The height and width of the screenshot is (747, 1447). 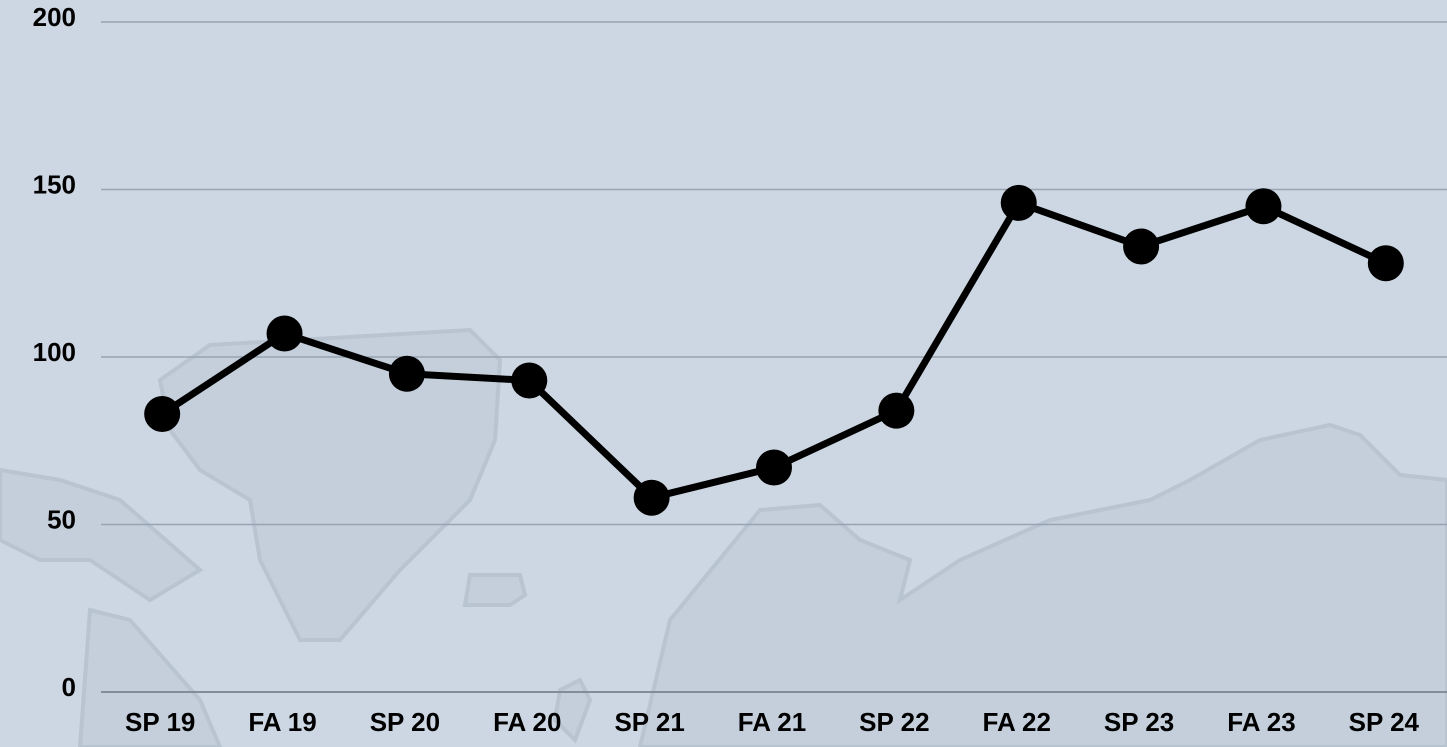 What do you see at coordinates (54, 184) in the screenshot?
I see `y-tick-label: 150` at bounding box center [54, 184].